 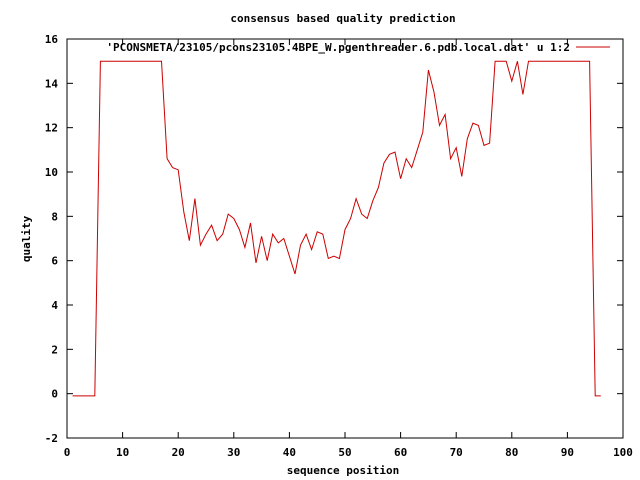 What do you see at coordinates (52, 39) in the screenshot?
I see `y-tick-label: 16` at bounding box center [52, 39].